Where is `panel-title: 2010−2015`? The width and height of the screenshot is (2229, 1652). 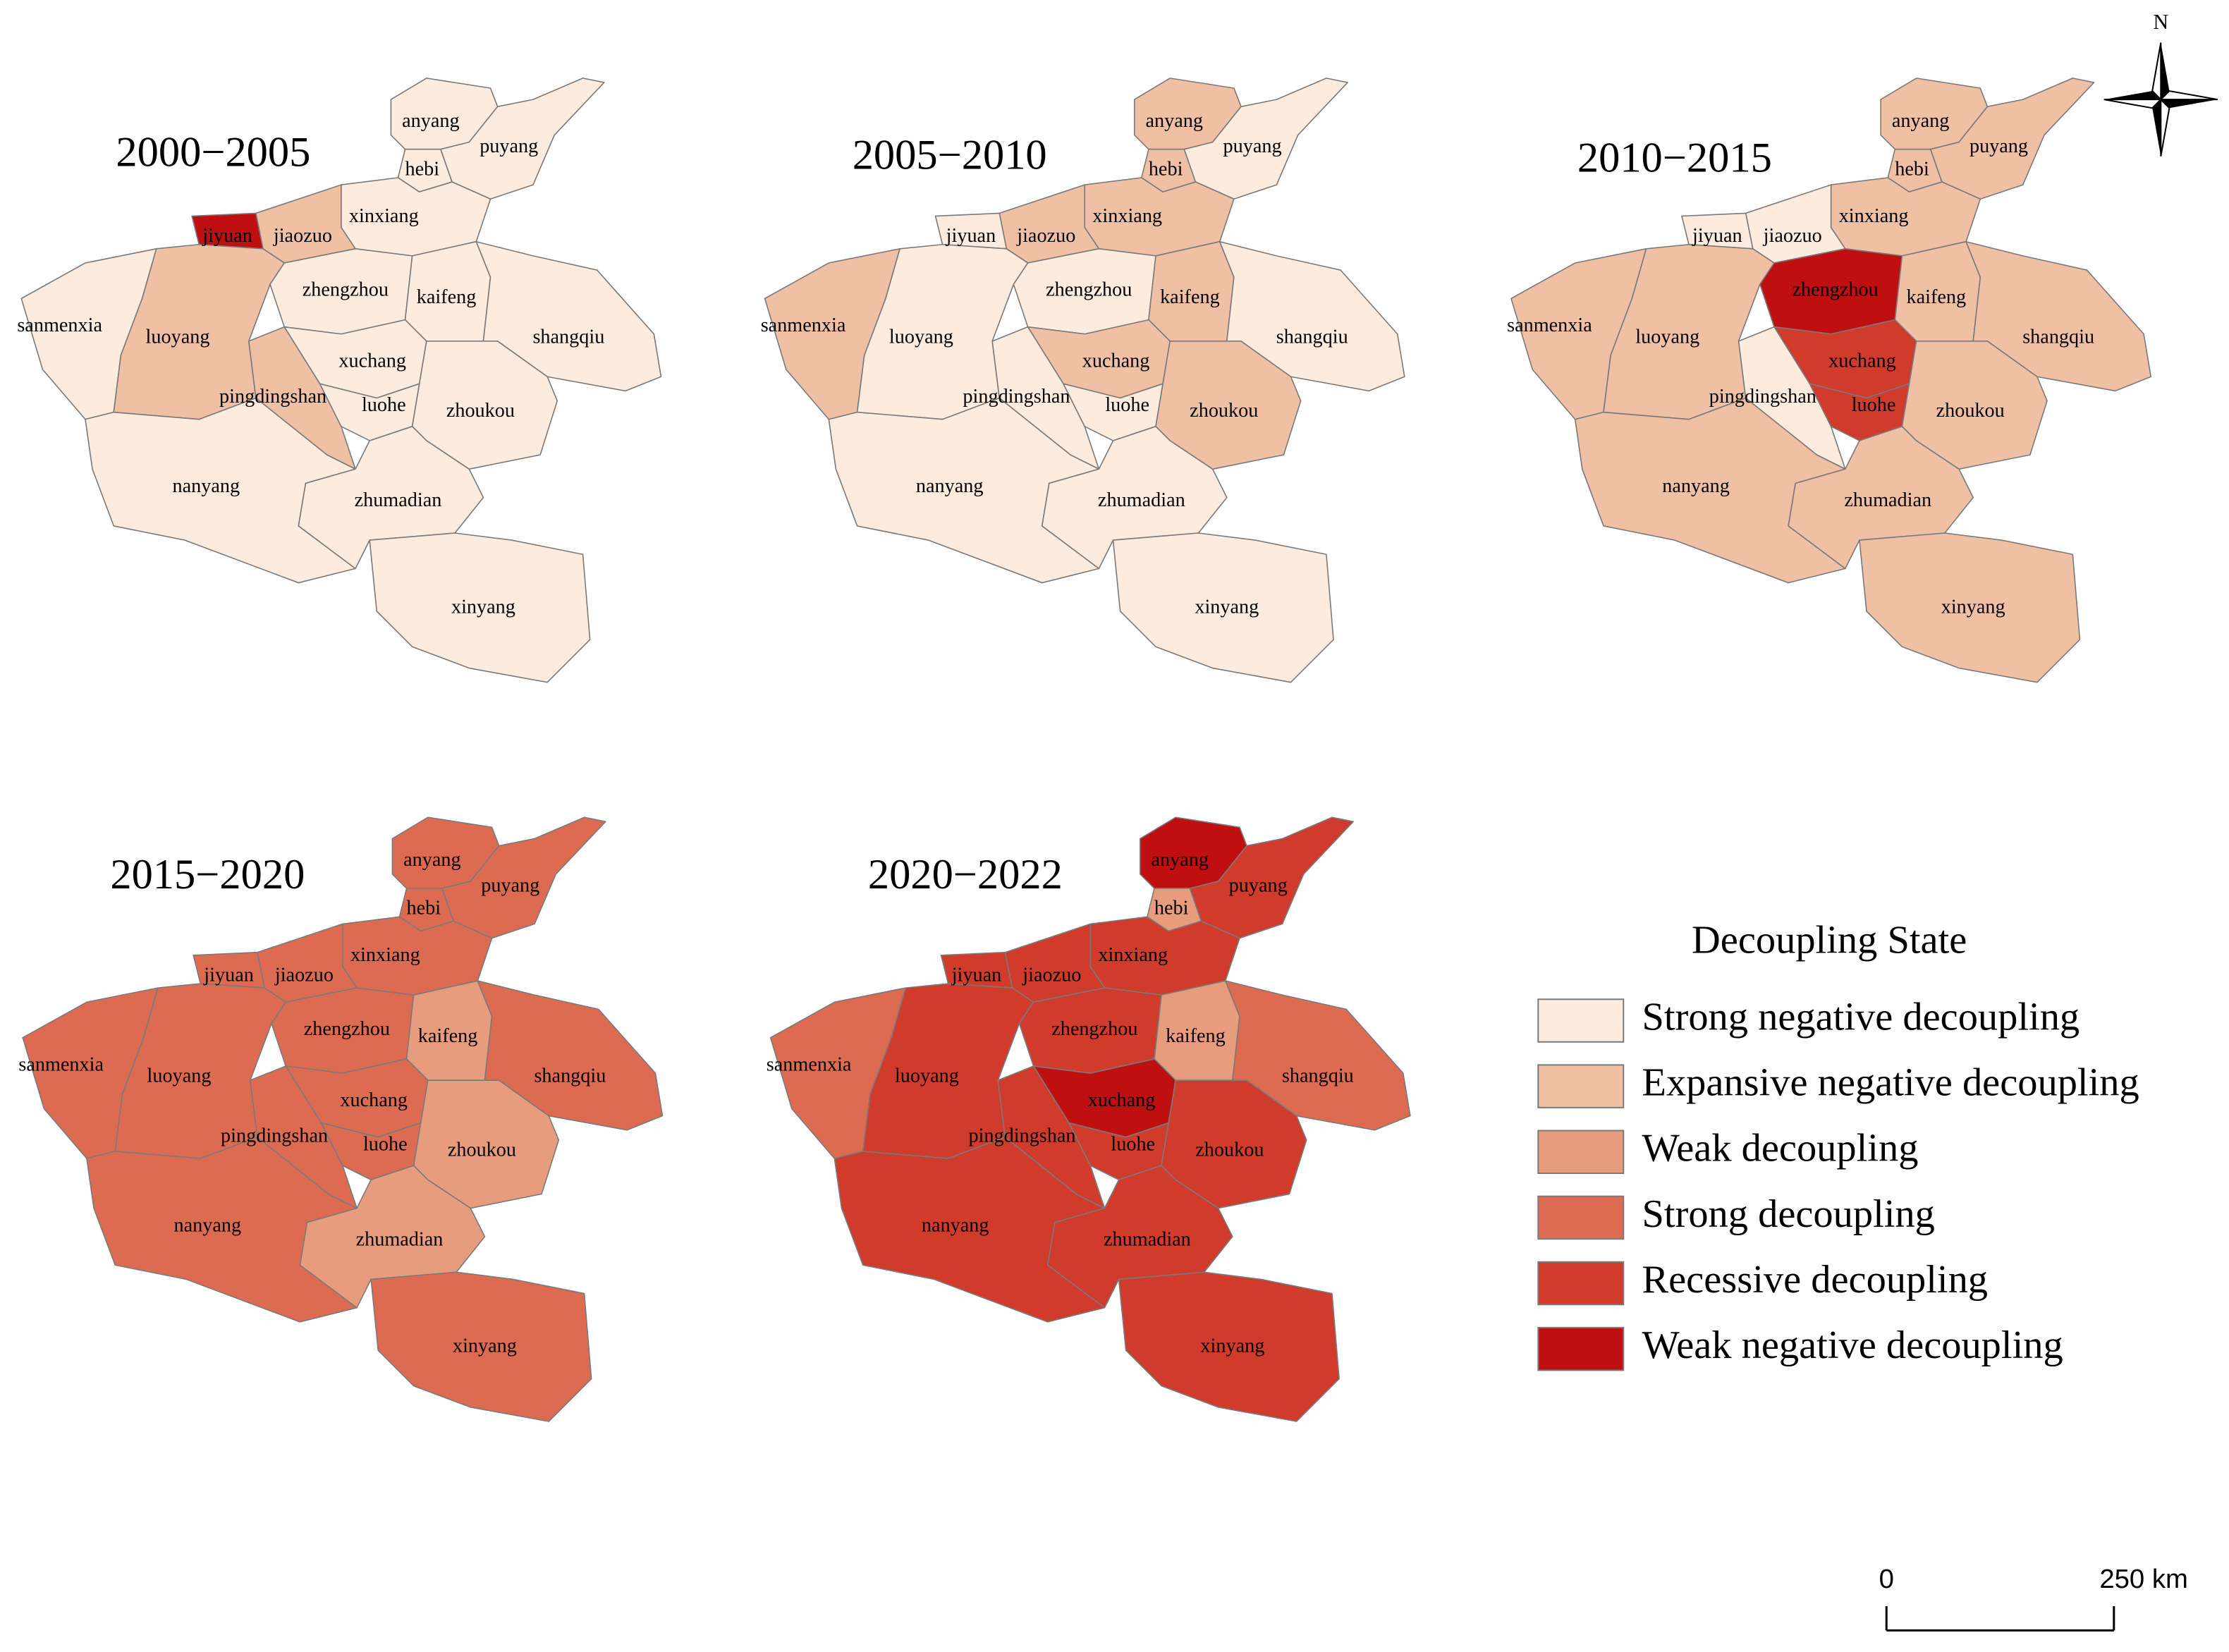
panel-title: 2010−2015 is located at coordinates (1674, 159).